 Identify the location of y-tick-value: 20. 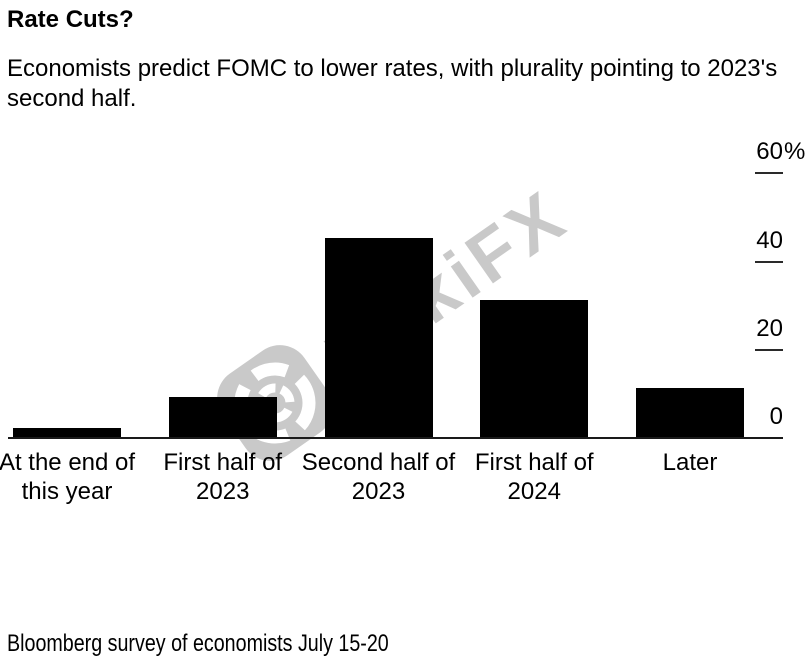
(769, 328).